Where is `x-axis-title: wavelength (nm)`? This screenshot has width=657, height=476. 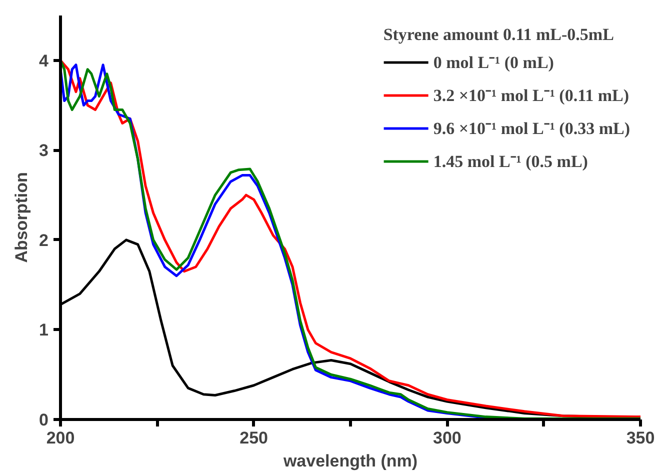
x-axis-title: wavelength (nm) is located at coordinates (350, 461).